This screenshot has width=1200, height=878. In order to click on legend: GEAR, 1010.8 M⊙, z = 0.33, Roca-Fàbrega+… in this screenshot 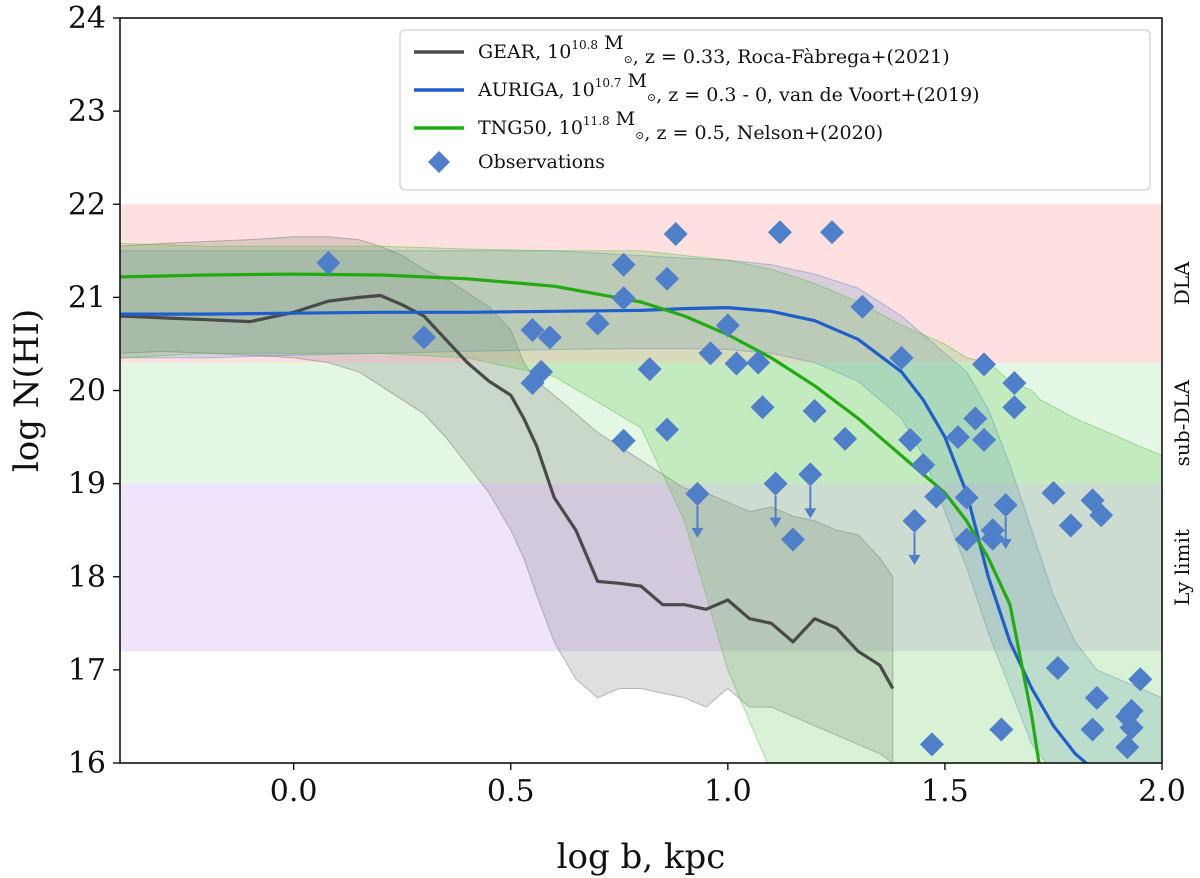, I will do `click(775, 110)`.